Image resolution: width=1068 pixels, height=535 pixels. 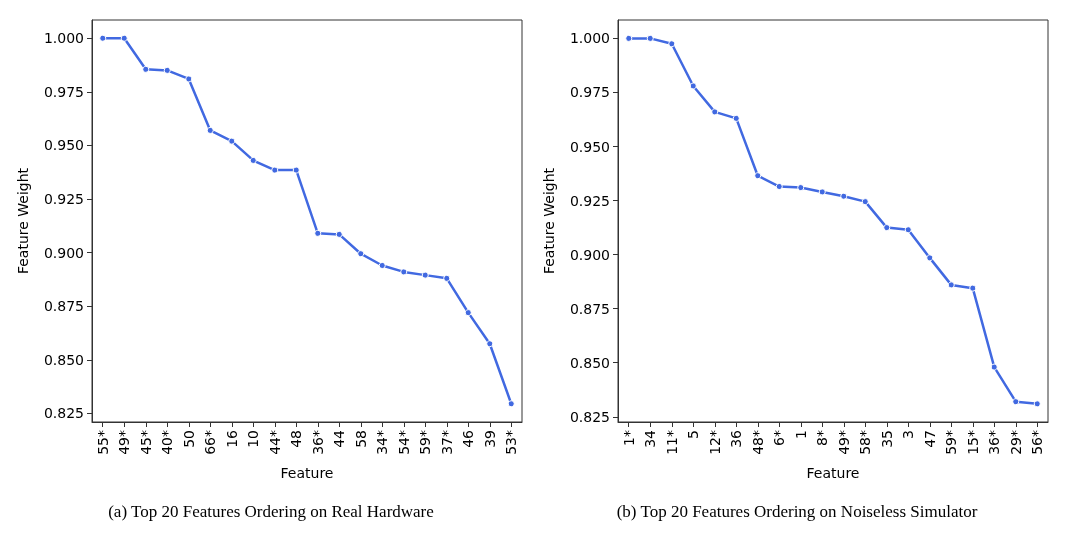 What do you see at coordinates (972, 442) in the screenshot?
I see `x-tick-label: 15*` at bounding box center [972, 442].